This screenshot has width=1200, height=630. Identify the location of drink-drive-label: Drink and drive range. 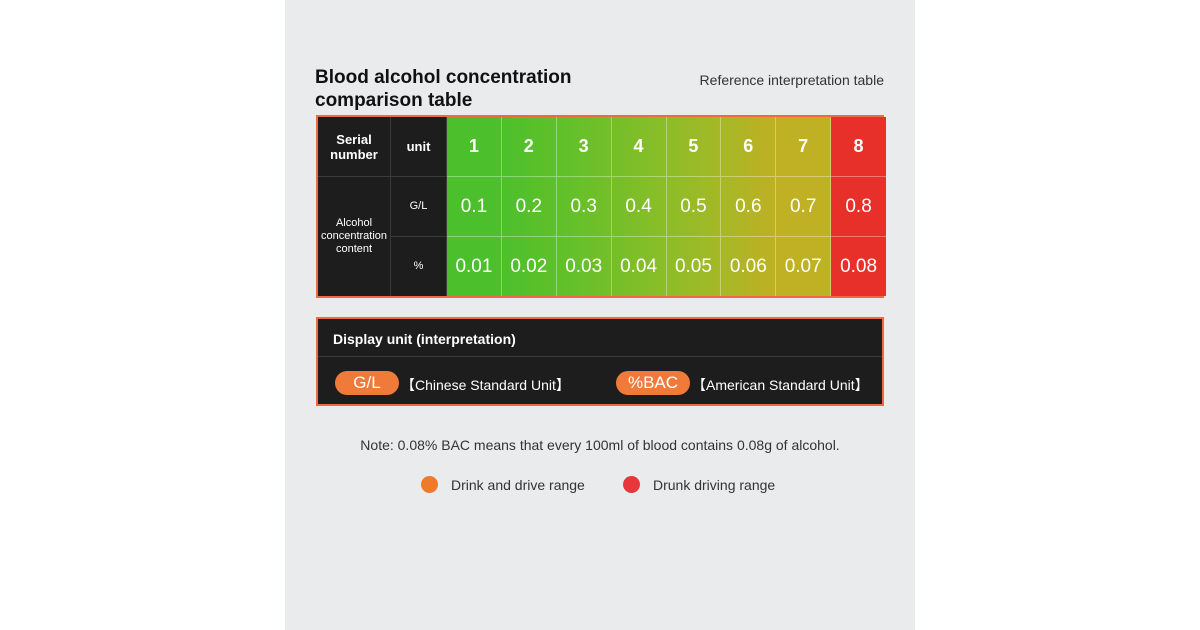
(518, 485).